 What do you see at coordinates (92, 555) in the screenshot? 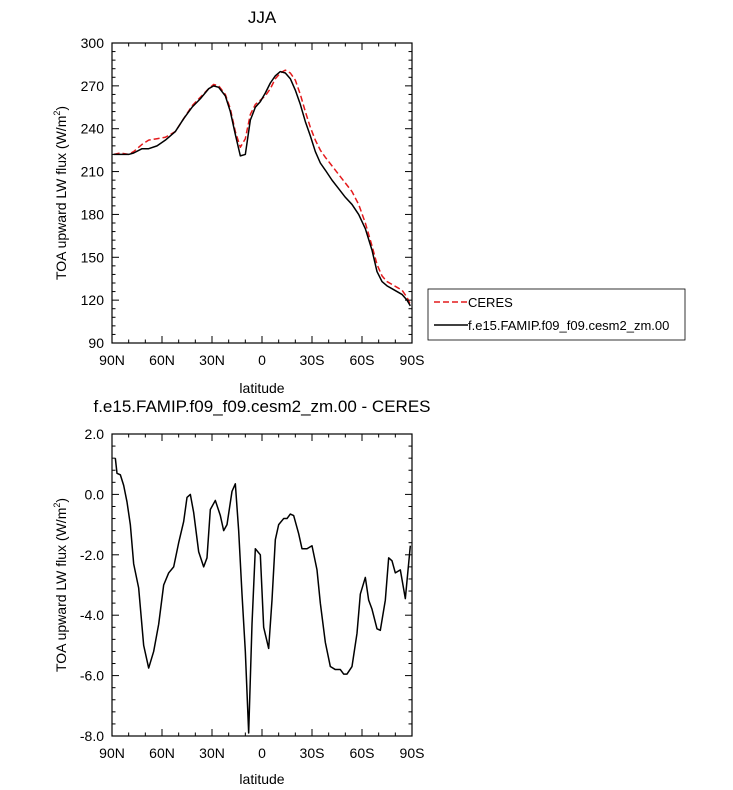
I see `bottom-ytick-label: -2.0` at bounding box center [92, 555].